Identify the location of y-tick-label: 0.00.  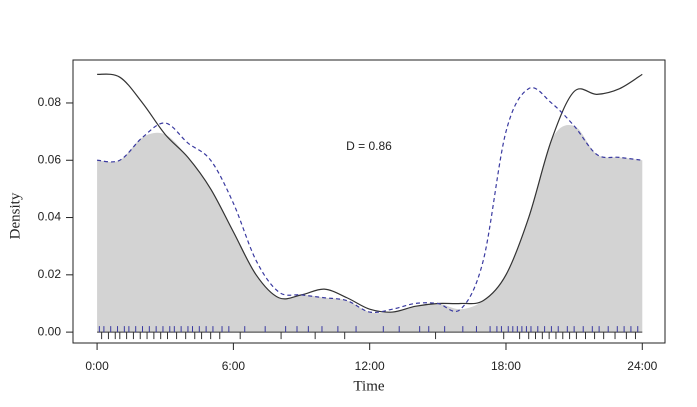
(50, 331).